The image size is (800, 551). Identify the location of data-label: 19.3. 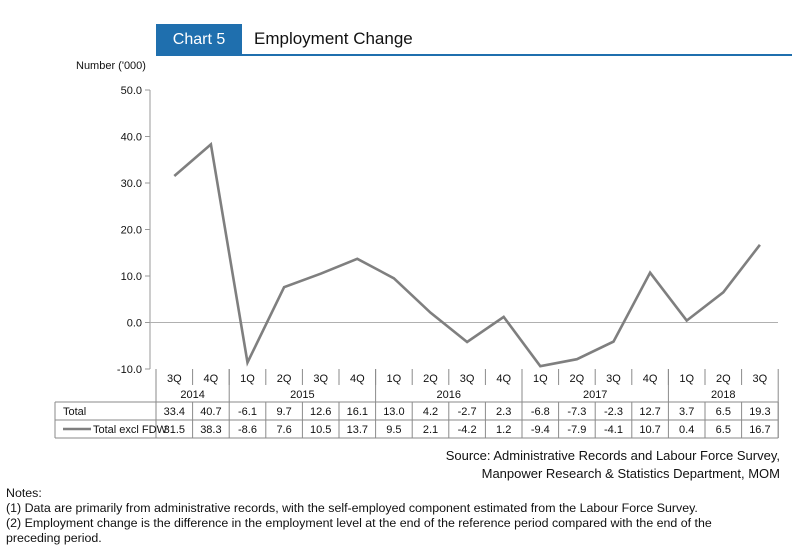
(759, 412).